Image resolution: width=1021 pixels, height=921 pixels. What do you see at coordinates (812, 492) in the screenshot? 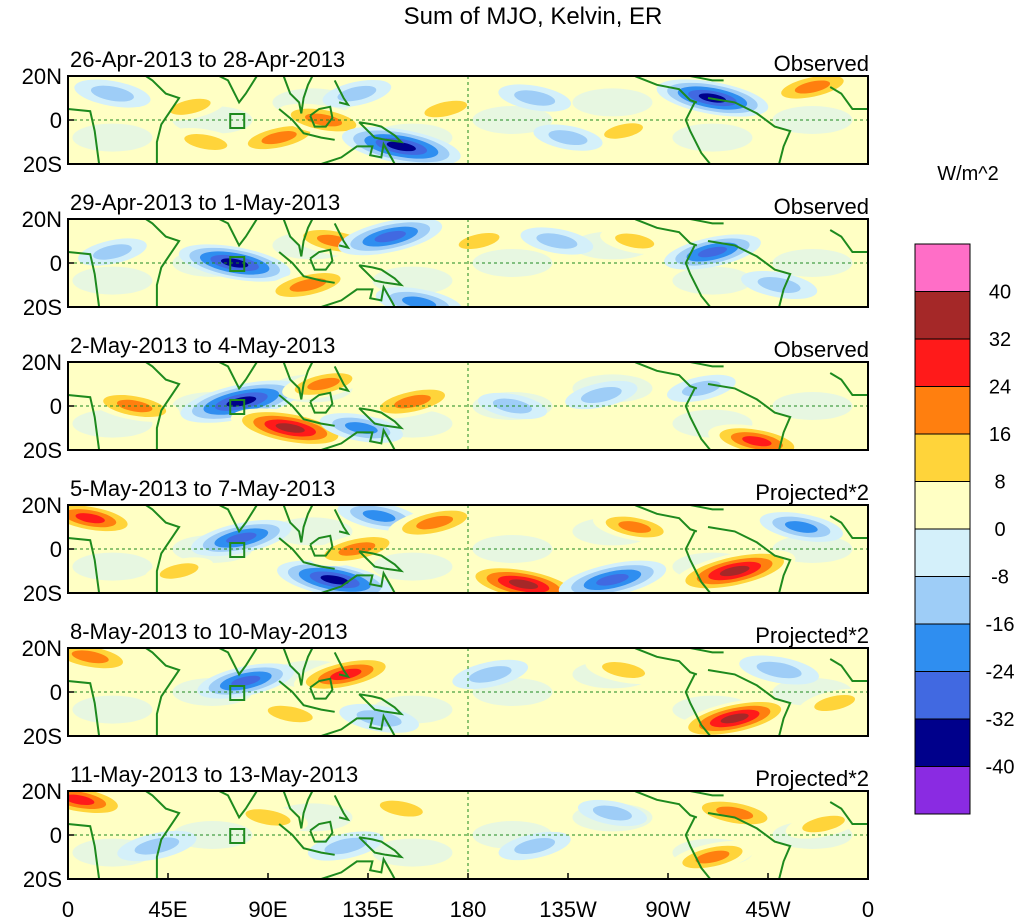
I see `panel-status: Projected*2` at bounding box center [812, 492].